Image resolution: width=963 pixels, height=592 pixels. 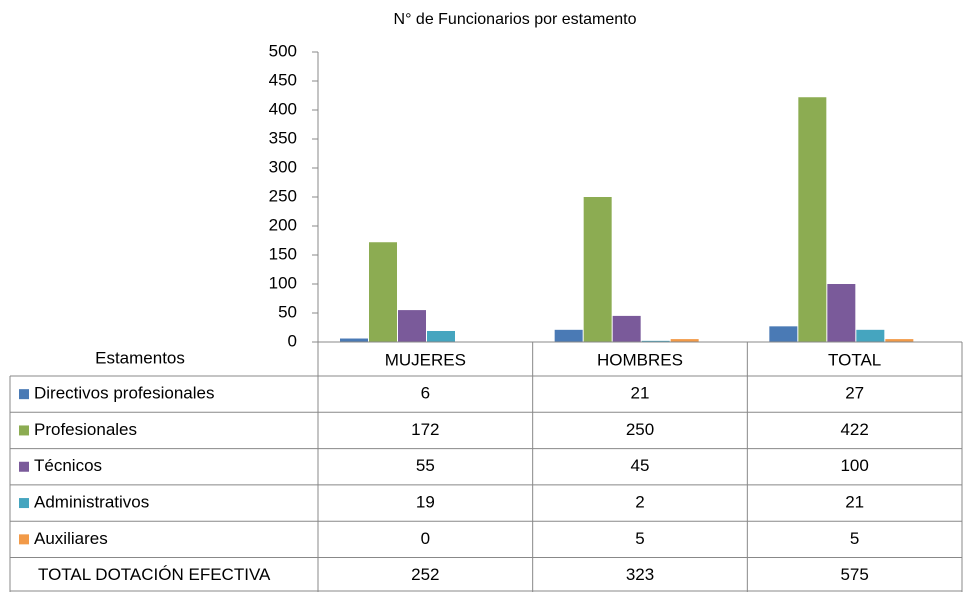 What do you see at coordinates (425, 359) in the screenshot?
I see `x-tick-label: MUJERES` at bounding box center [425, 359].